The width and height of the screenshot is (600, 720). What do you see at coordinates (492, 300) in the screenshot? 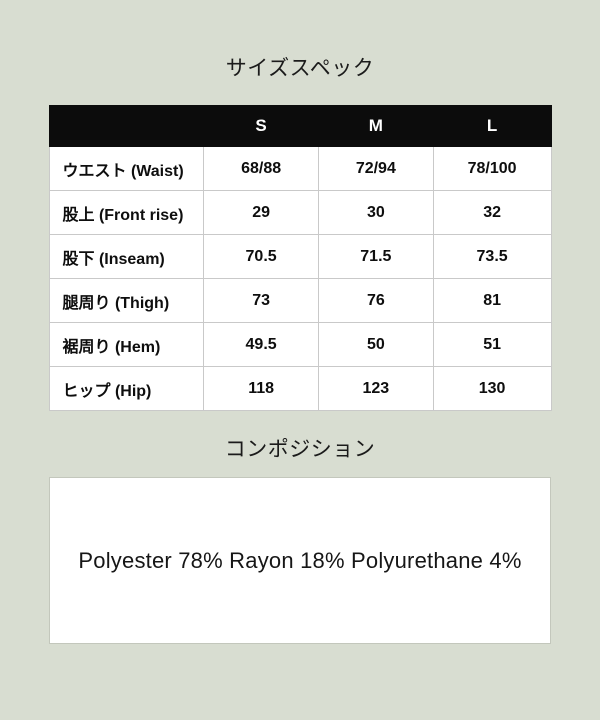
I see `cell-value: 81` at bounding box center [492, 300].